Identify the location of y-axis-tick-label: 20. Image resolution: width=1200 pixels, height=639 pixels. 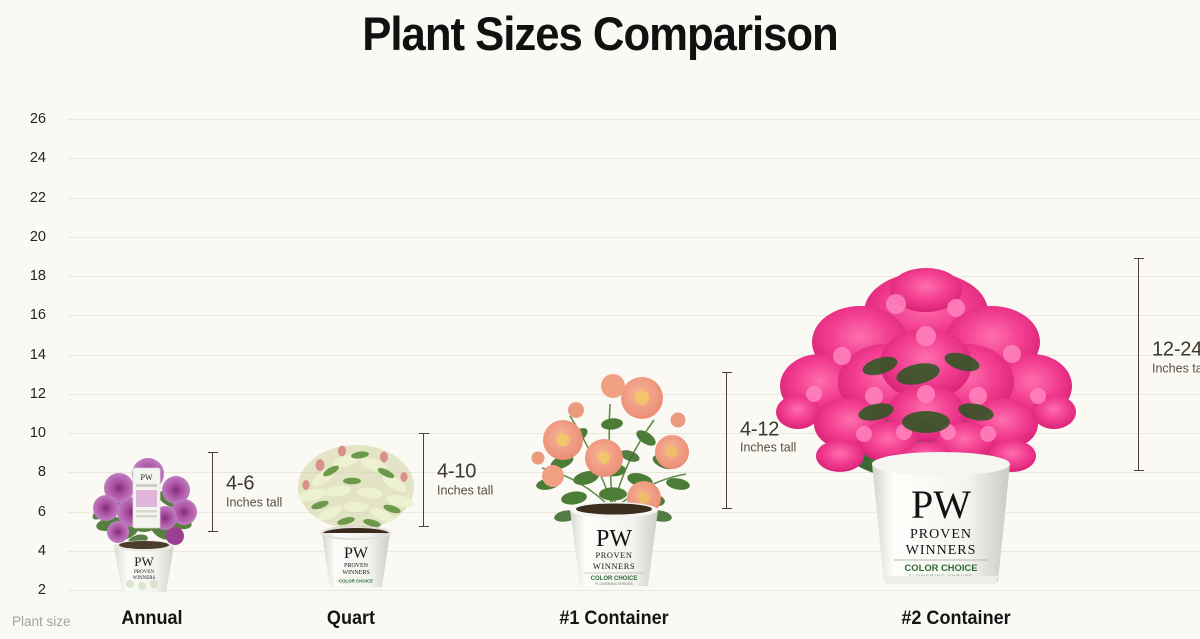
(37, 237).